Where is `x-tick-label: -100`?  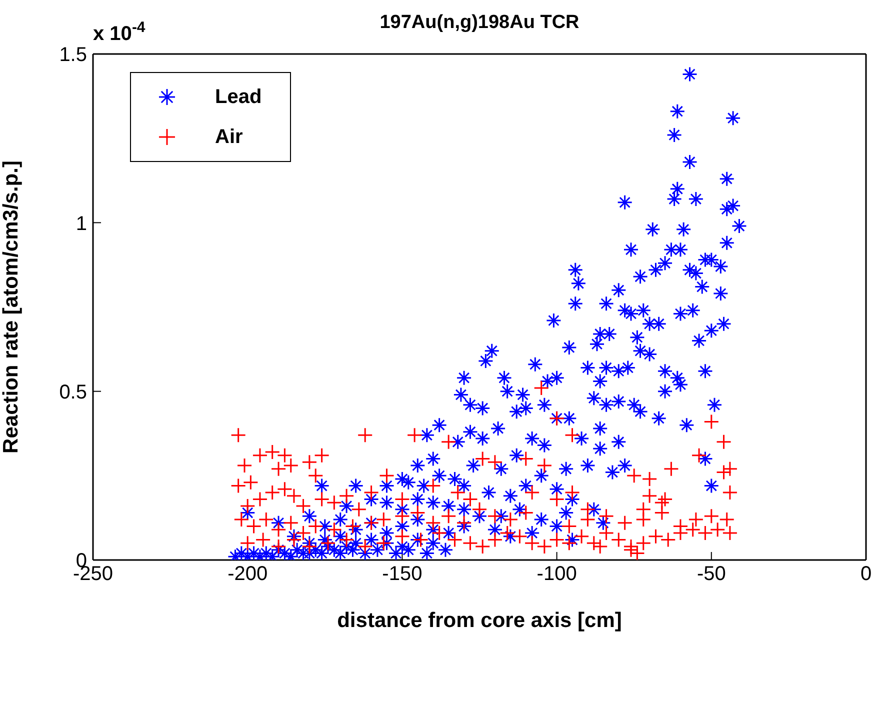
x-tick-label: -100 is located at coordinates (556, 574).